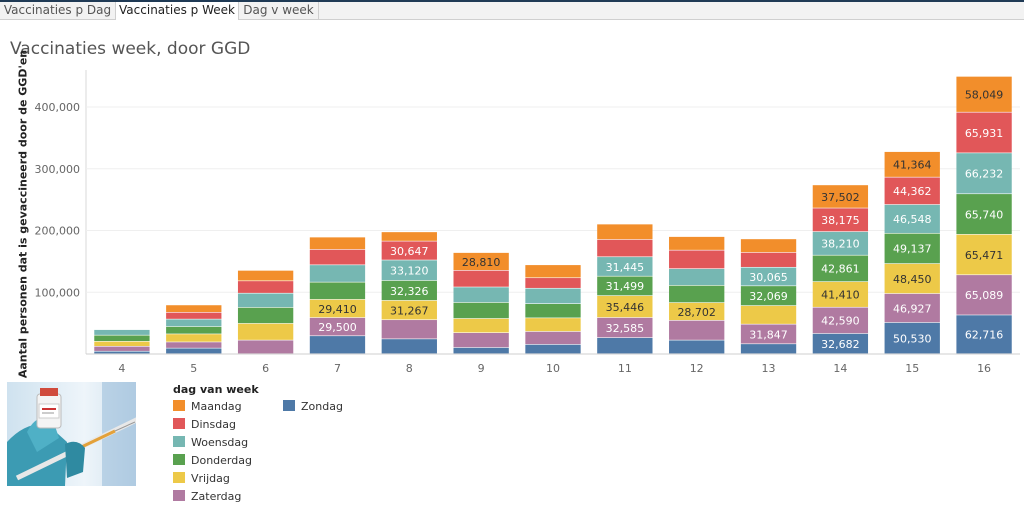 This screenshot has height=507, width=1024. I want to click on data-label: 42,861, so click(840, 269).